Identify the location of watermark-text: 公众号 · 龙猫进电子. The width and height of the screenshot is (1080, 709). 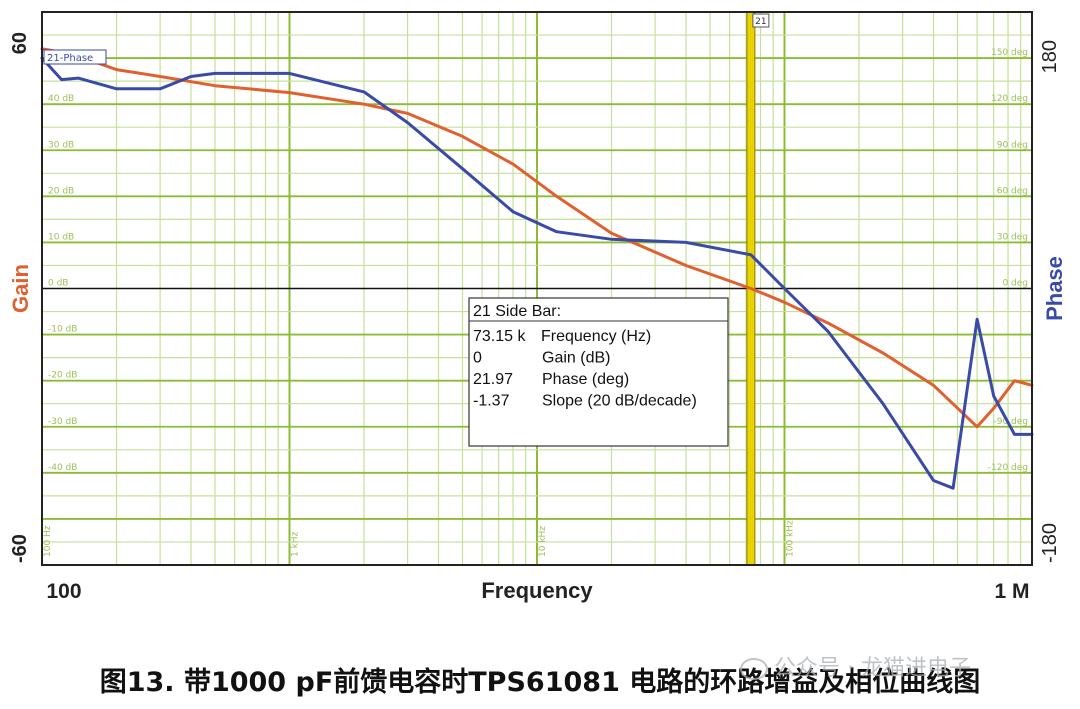
(872, 668).